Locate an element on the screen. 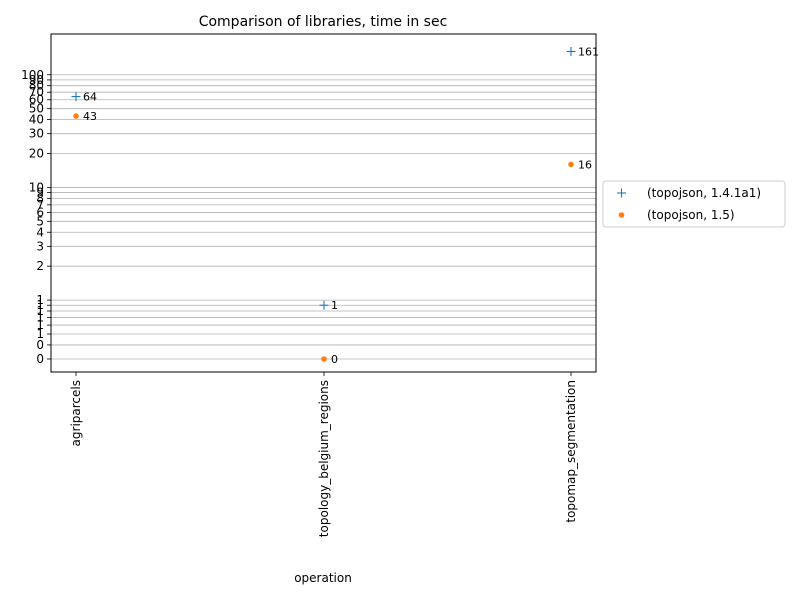 This screenshot has height=600, width=800. y-tick-label: 3 is located at coordinates (40, 246).